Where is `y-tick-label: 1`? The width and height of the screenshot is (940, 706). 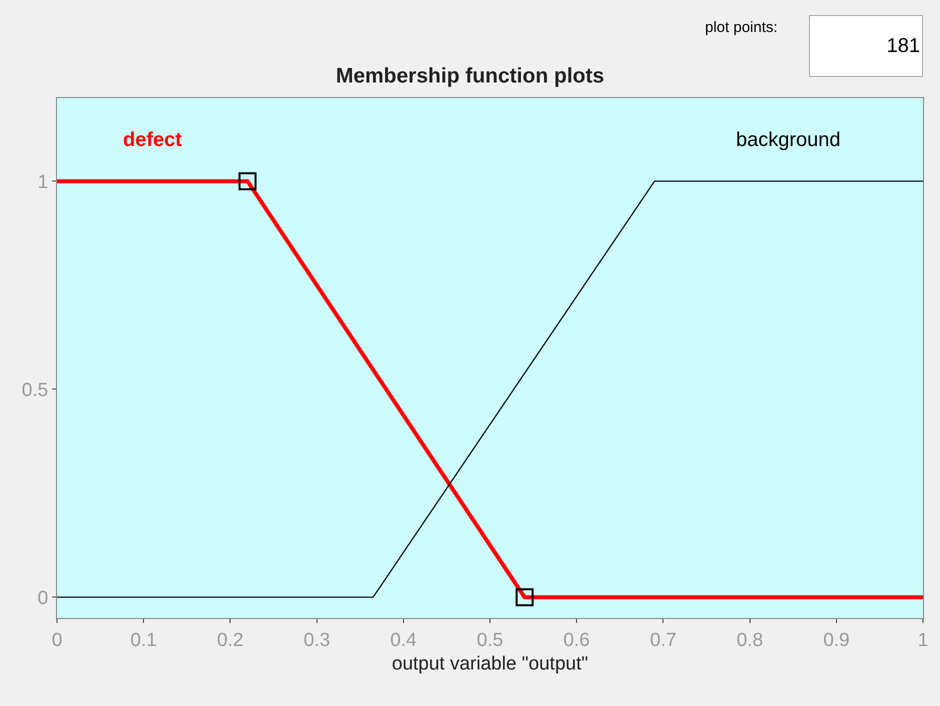 y-tick-label: 1 is located at coordinates (43, 182).